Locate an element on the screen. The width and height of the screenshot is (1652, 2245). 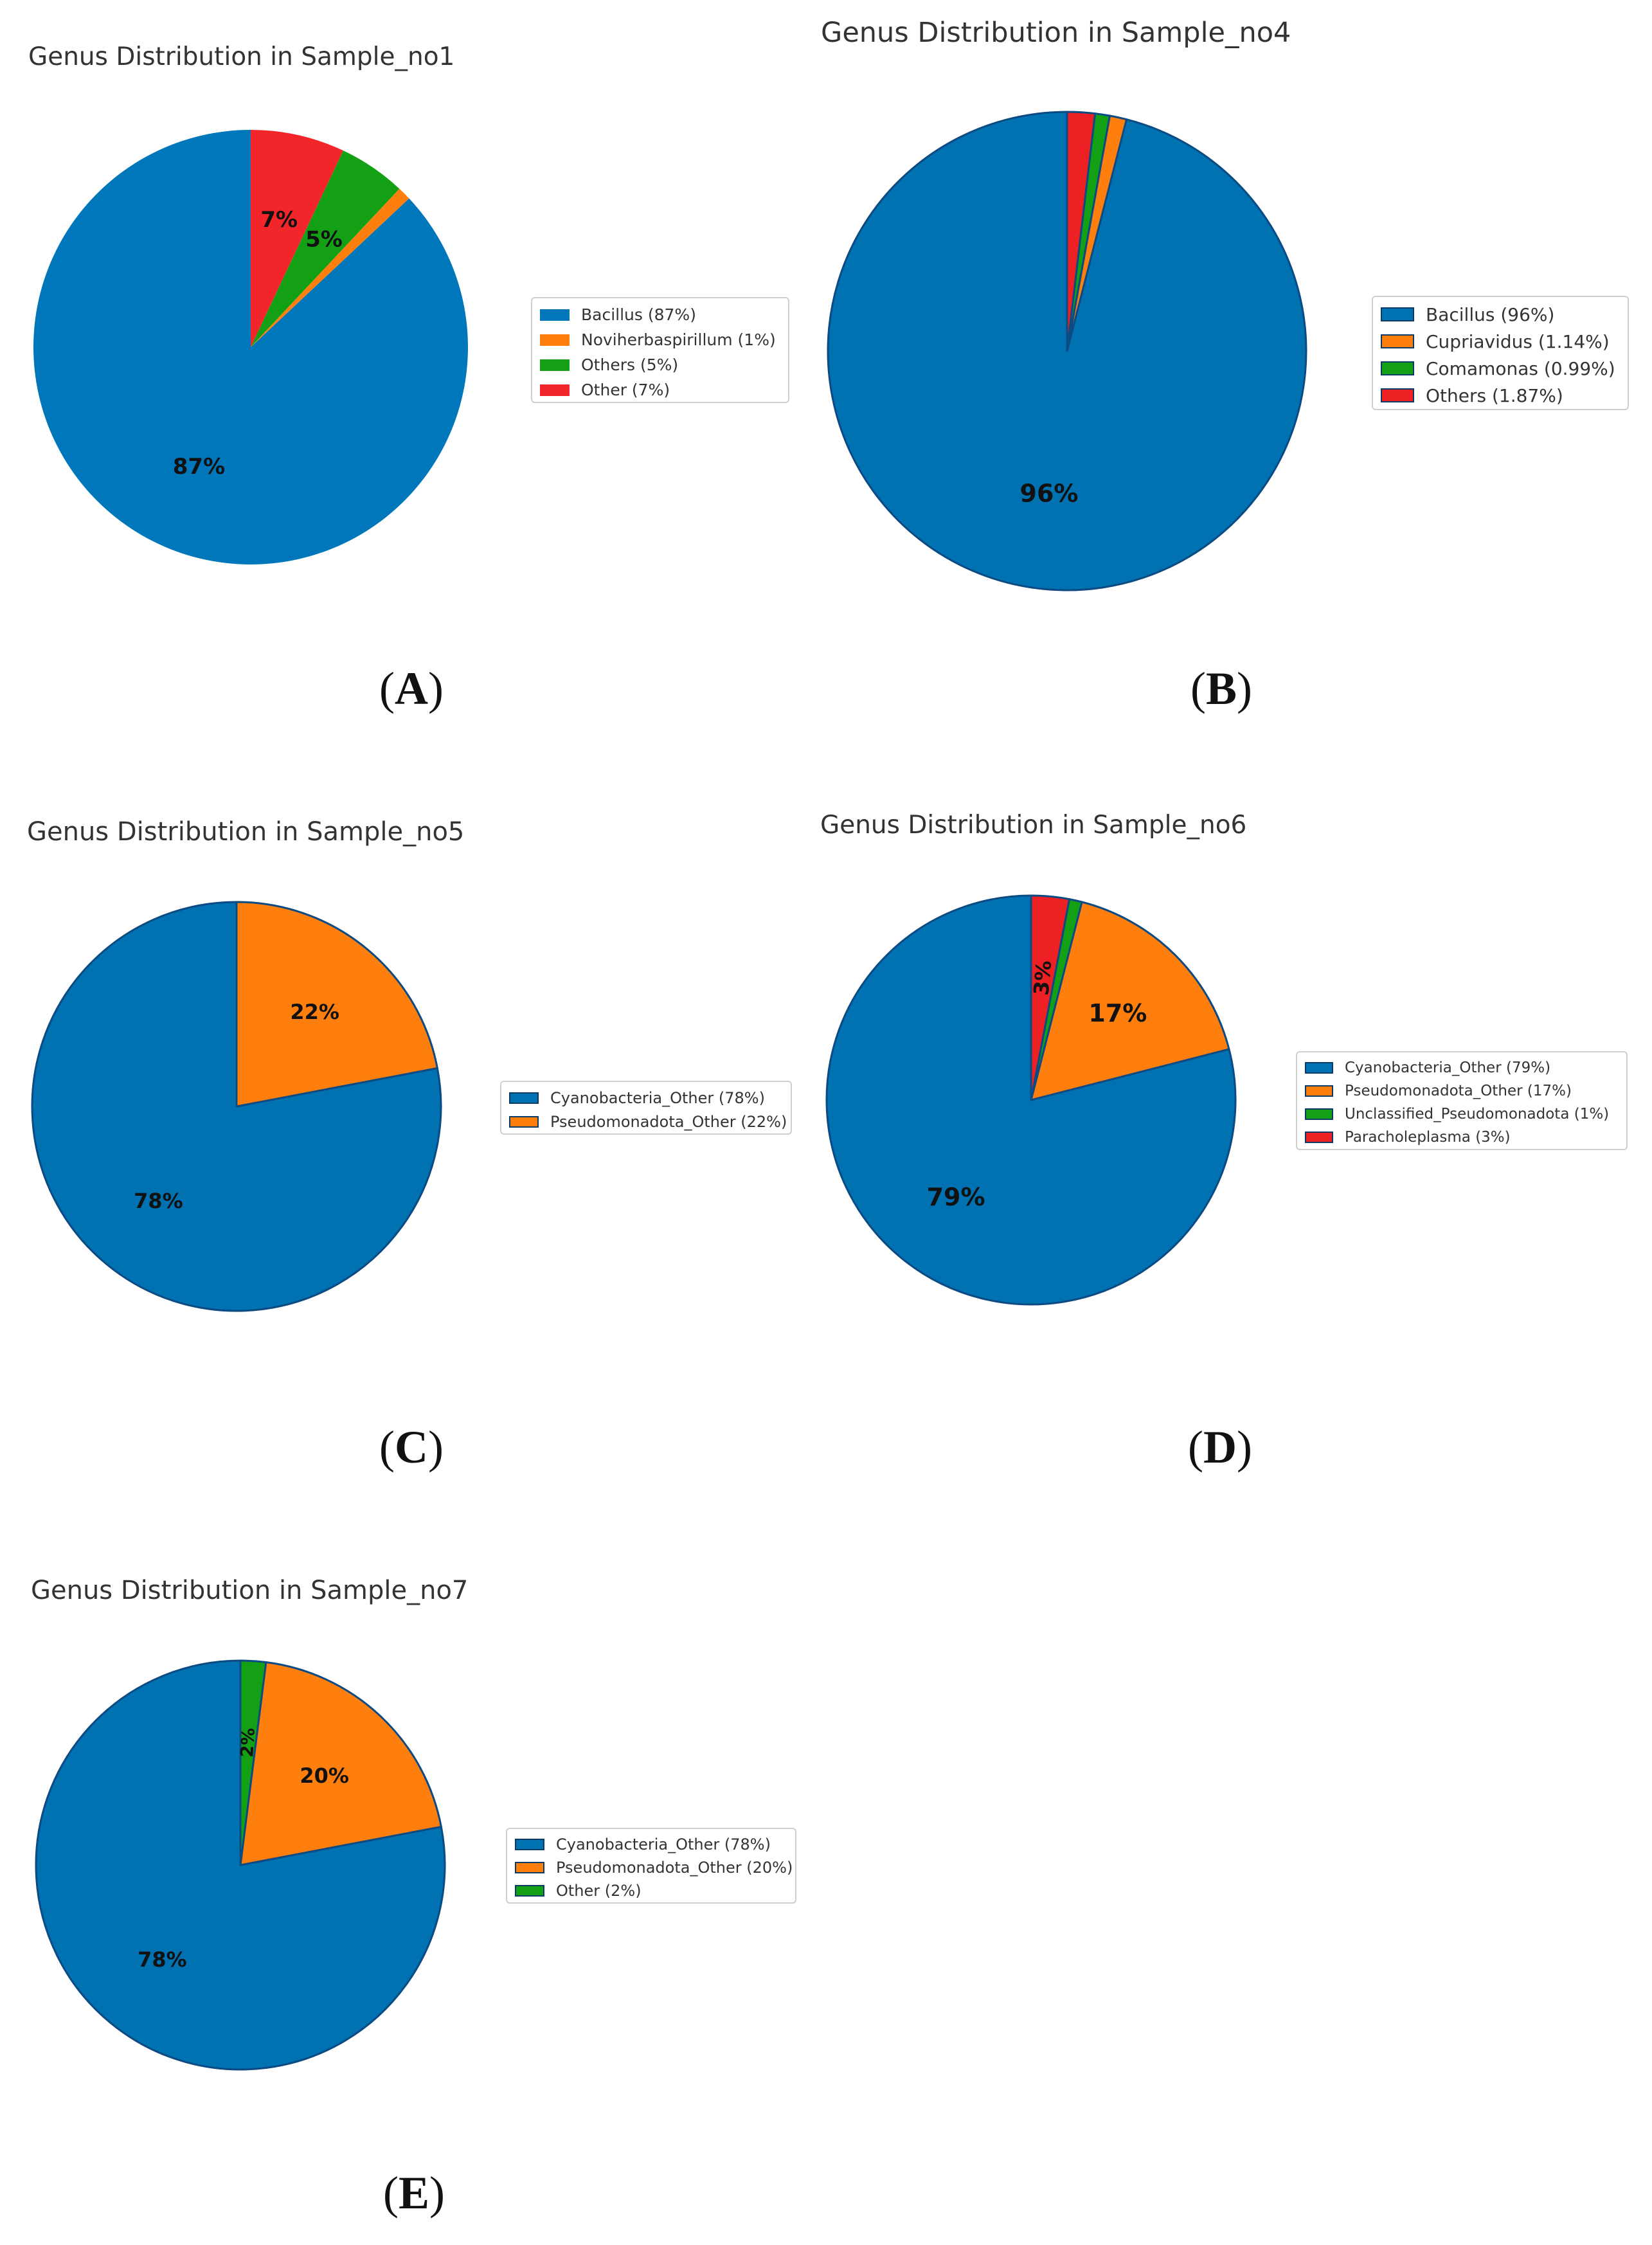
legend-item-cupriavidus: Cupriavidus (1.14%) is located at coordinates (1500, 341).